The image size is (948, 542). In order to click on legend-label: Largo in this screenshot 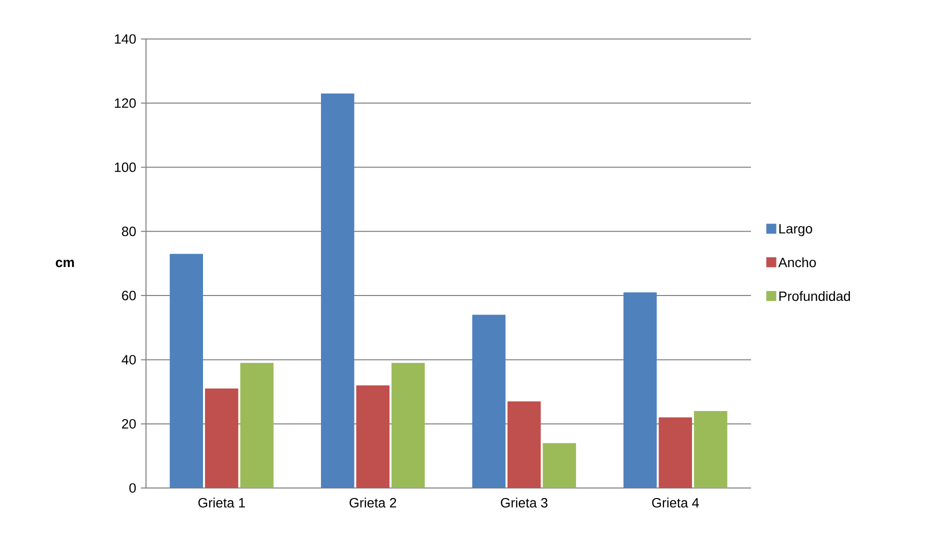, I will do `click(795, 230)`.